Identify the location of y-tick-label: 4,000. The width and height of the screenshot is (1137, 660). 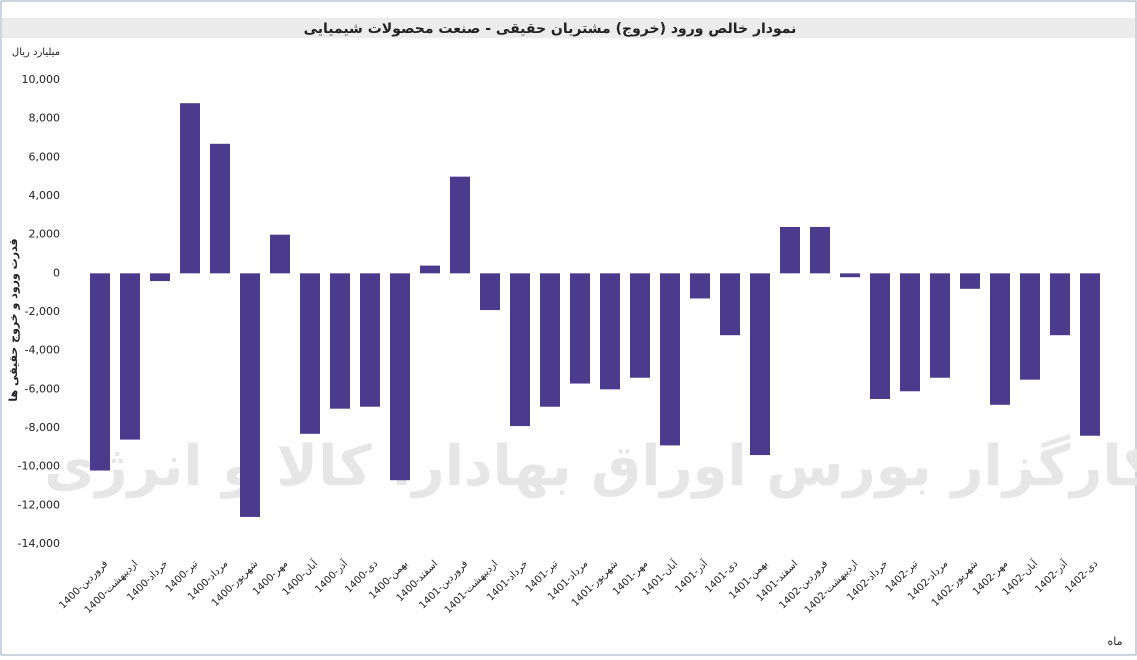
(45, 195).